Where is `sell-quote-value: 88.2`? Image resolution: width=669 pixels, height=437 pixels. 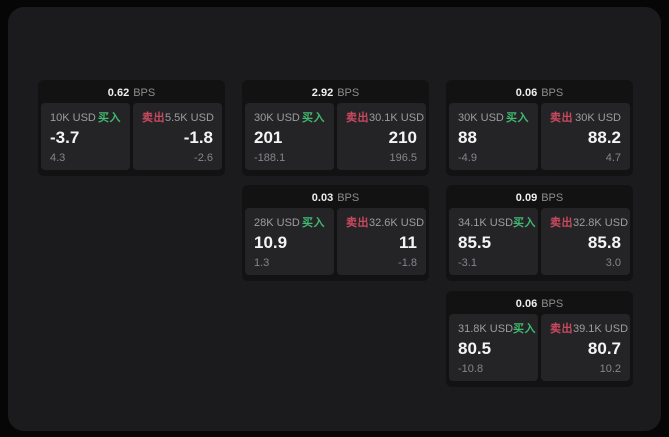 sell-quote-value: 88.2 is located at coordinates (604, 137).